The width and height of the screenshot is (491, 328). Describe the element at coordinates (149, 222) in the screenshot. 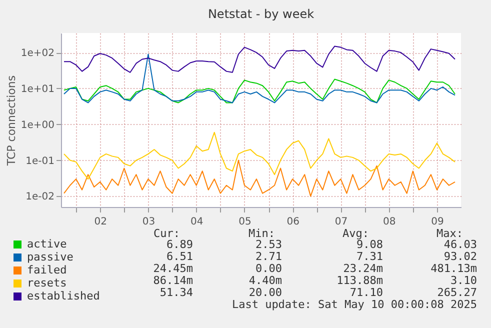

I see `x-tick-label: 03` at that location.